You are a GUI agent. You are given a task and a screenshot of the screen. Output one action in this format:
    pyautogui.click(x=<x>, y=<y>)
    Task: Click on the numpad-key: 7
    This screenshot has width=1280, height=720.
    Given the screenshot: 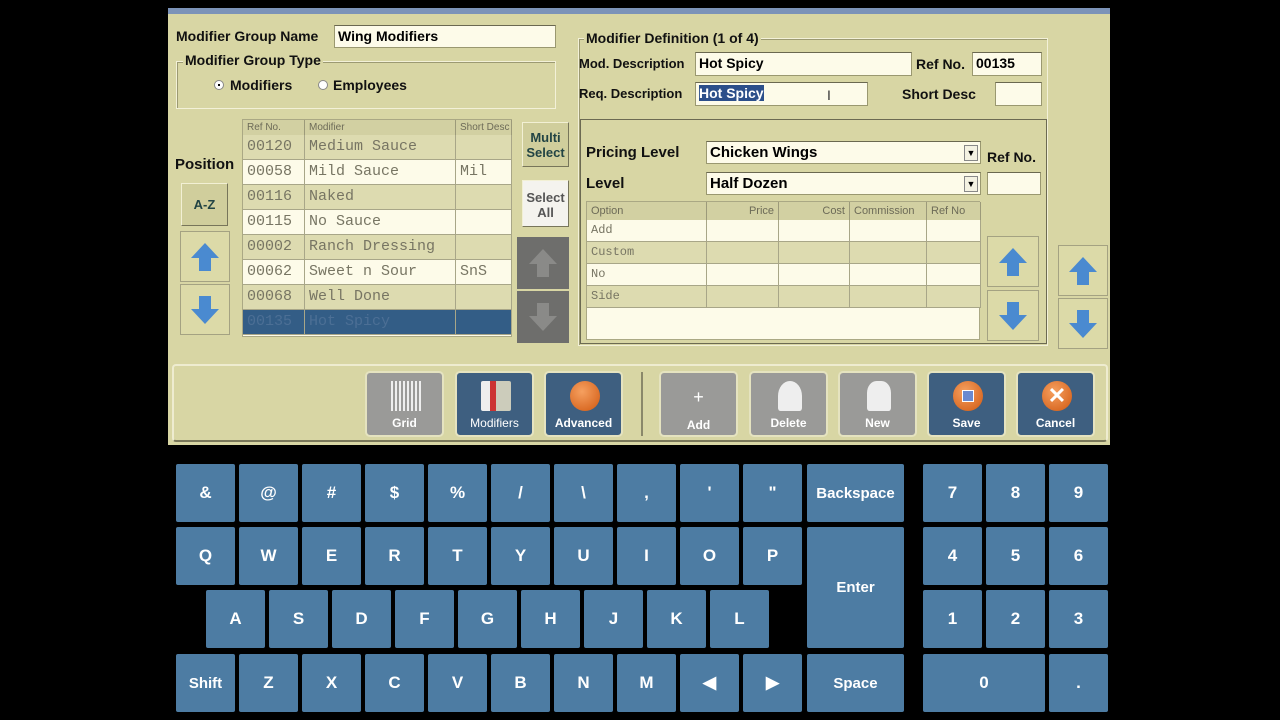 What is the action you would take?
    pyautogui.click(x=952, y=493)
    